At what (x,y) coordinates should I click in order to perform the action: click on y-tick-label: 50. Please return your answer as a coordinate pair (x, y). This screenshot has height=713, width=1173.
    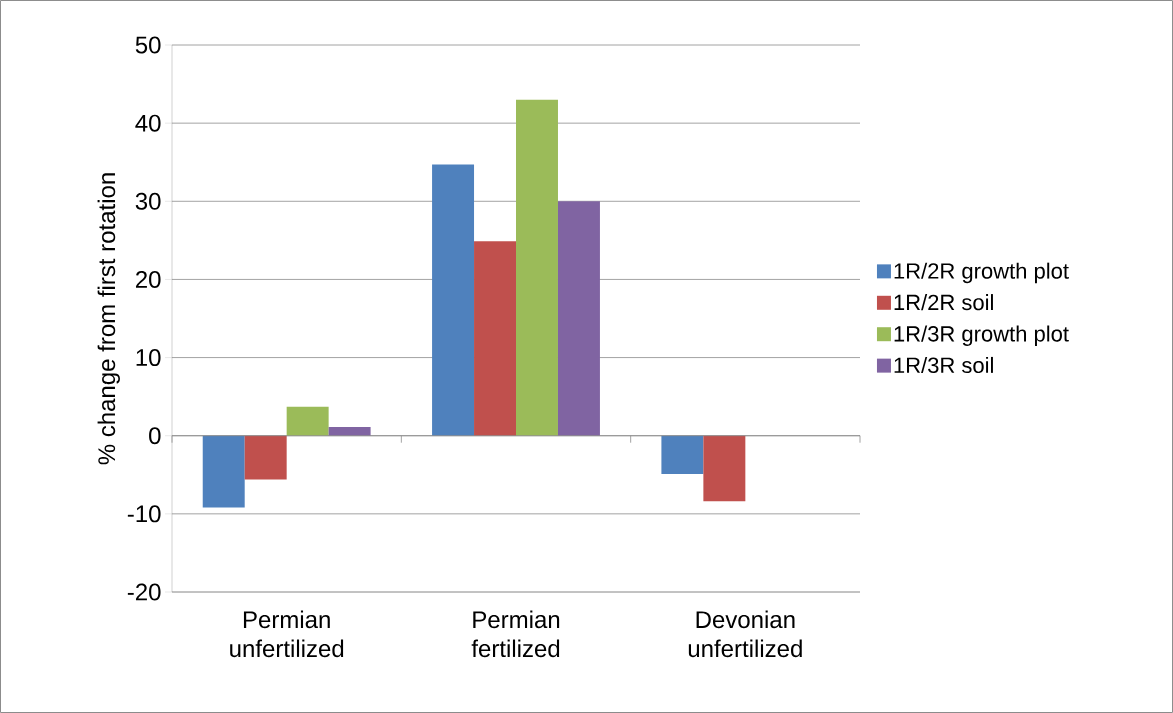
    Looking at the image, I should click on (148, 45).